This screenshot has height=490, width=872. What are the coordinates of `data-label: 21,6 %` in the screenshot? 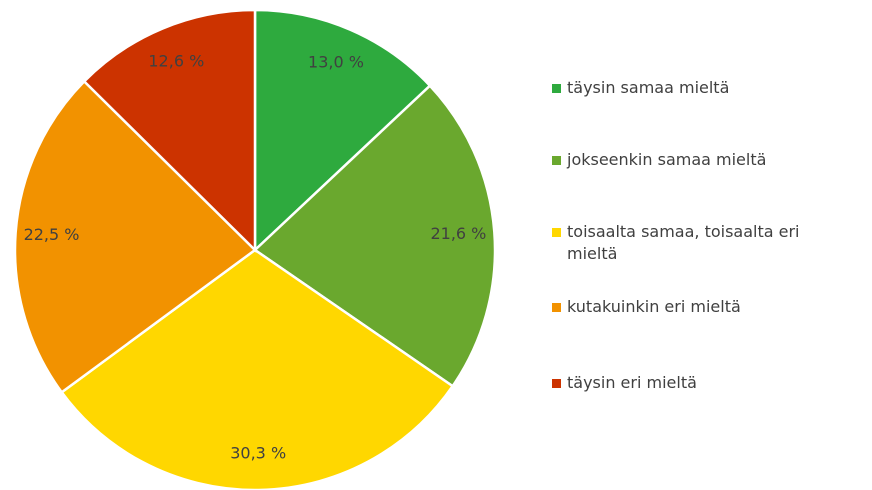 It's located at (458, 233).